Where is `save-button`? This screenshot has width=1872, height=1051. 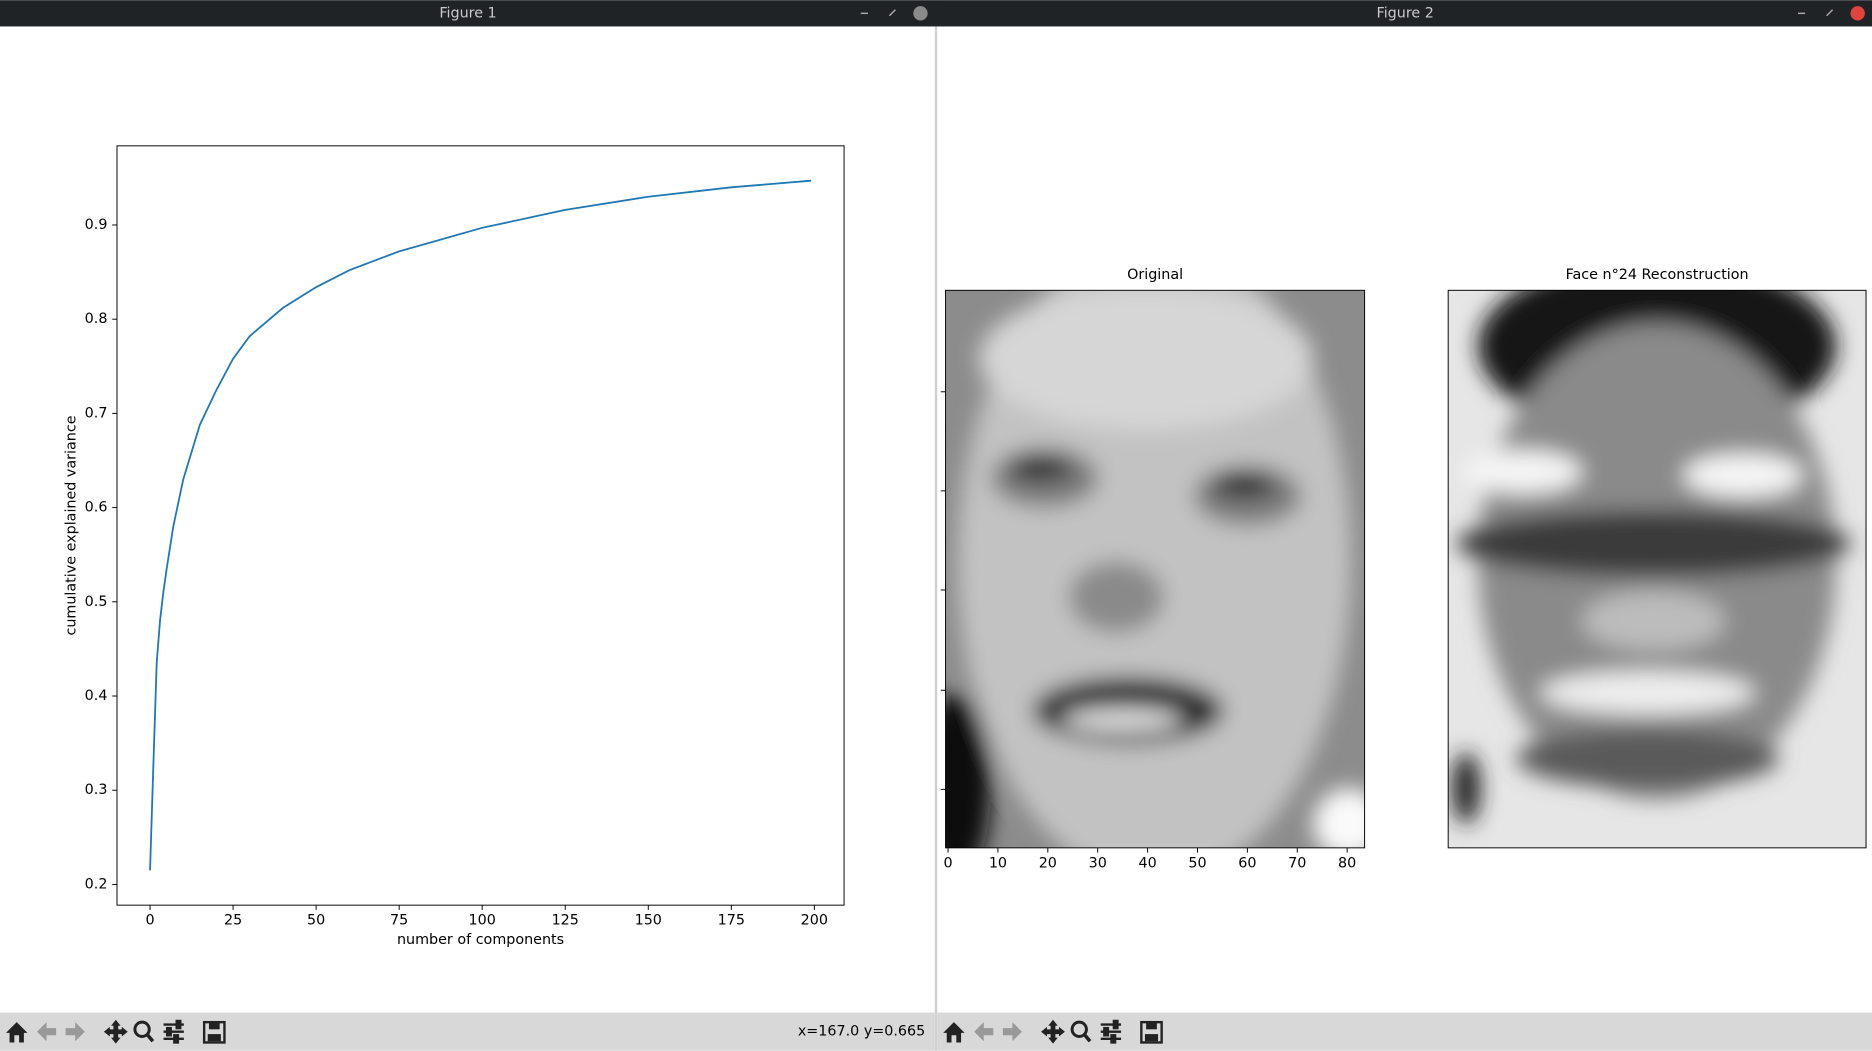
save-button is located at coordinates (214, 1032).